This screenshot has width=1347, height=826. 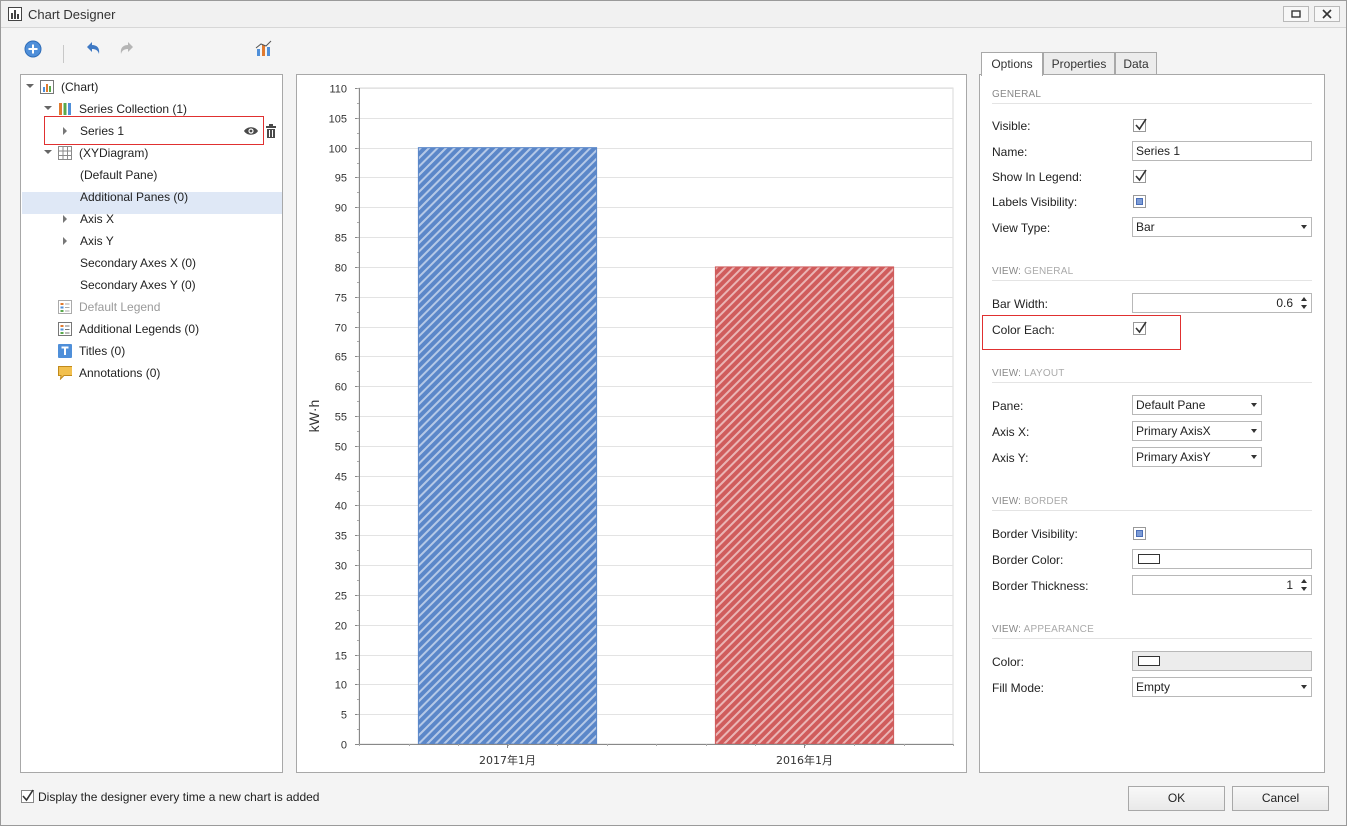 I want to click on y-tick-label: 65, so click(x=341, y=358).